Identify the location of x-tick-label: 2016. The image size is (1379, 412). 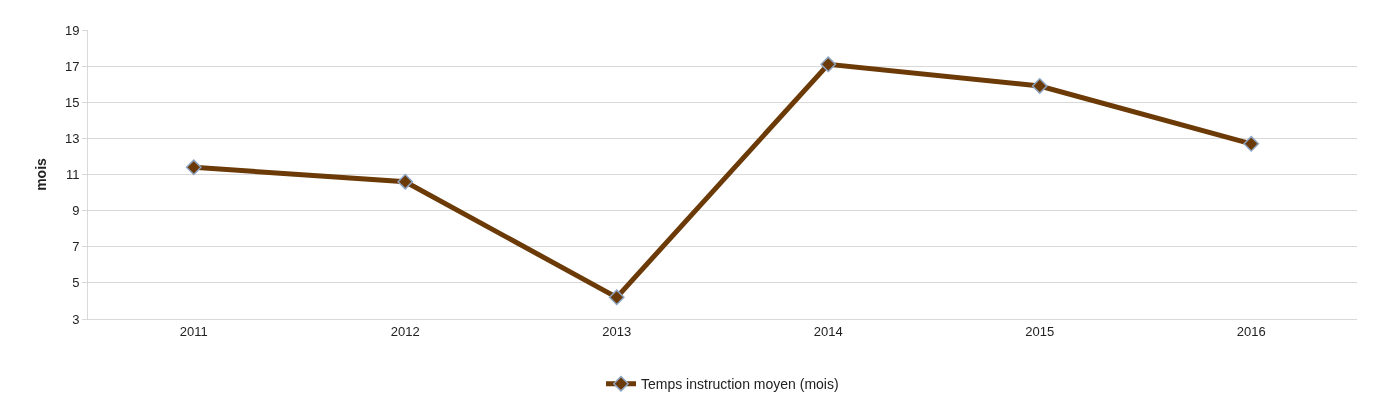
(1251, 331).